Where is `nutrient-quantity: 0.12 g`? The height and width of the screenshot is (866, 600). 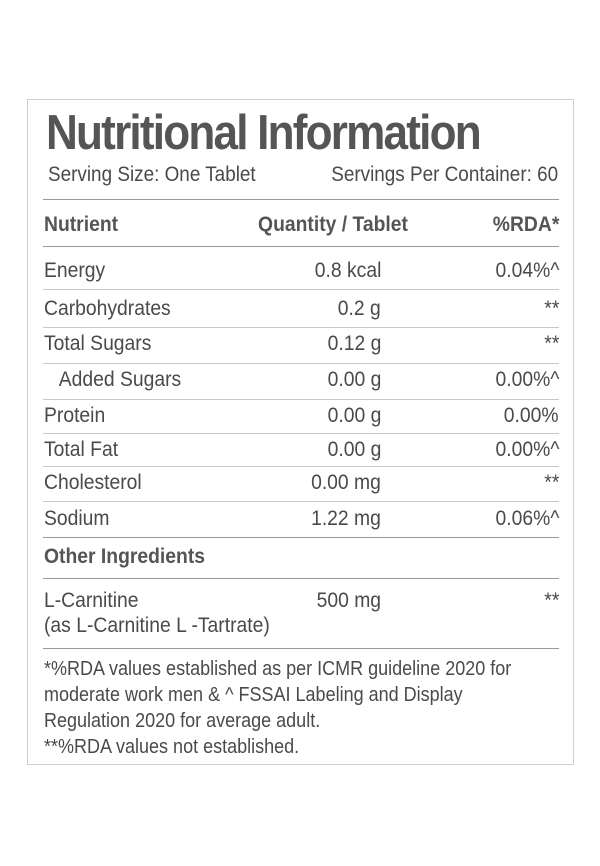
nutrient-quantity: 0.12 g is located at coordinates (354, 343).